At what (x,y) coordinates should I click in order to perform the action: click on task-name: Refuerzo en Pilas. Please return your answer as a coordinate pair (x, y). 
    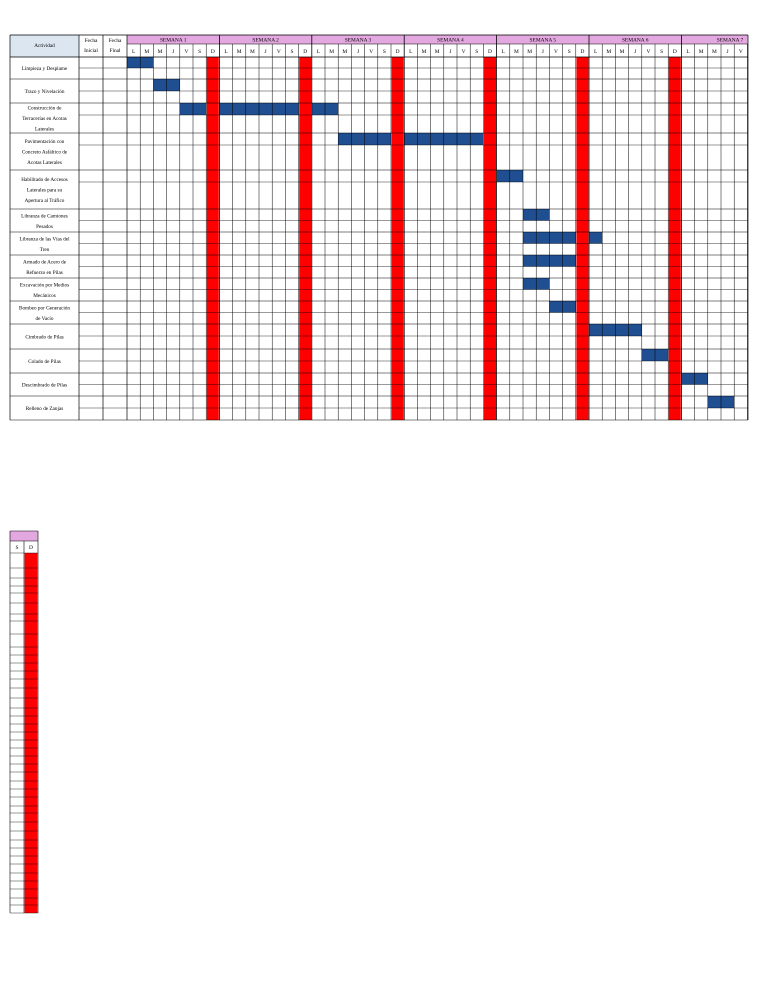
    Looking at the image, I should click on (44, 272).